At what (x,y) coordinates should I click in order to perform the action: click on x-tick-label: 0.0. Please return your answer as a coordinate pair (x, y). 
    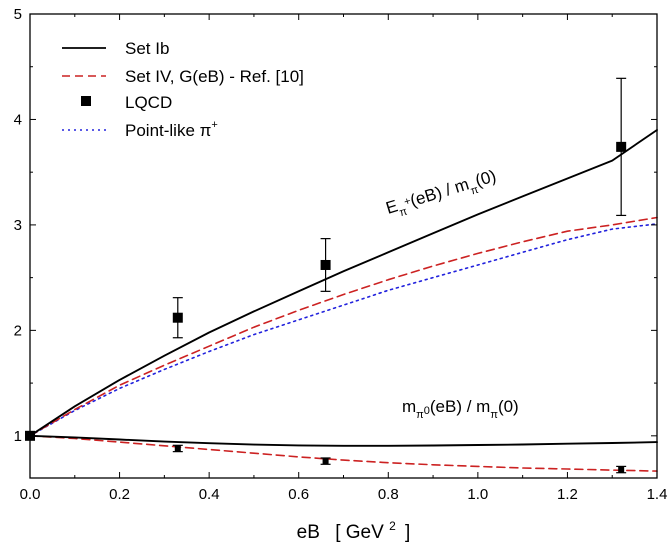
    Looking at the image, I should click on (30, 494).